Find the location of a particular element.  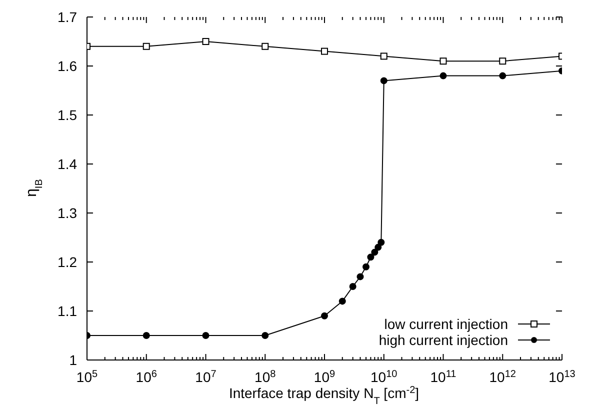

y-tick-label: 1.2 is located at coordinates (68, 262).